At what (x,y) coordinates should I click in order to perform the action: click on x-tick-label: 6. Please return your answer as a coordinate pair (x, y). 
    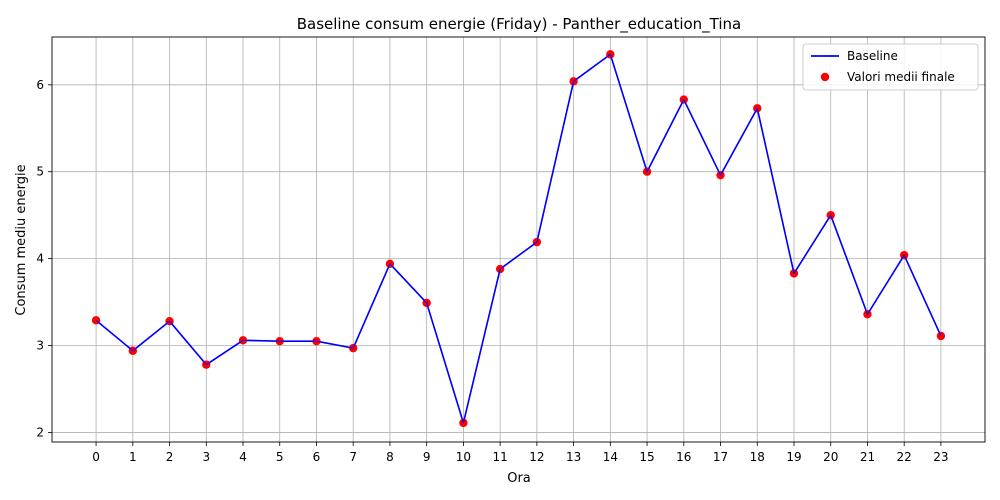
    Looking at the image, I should click on (317, 457).